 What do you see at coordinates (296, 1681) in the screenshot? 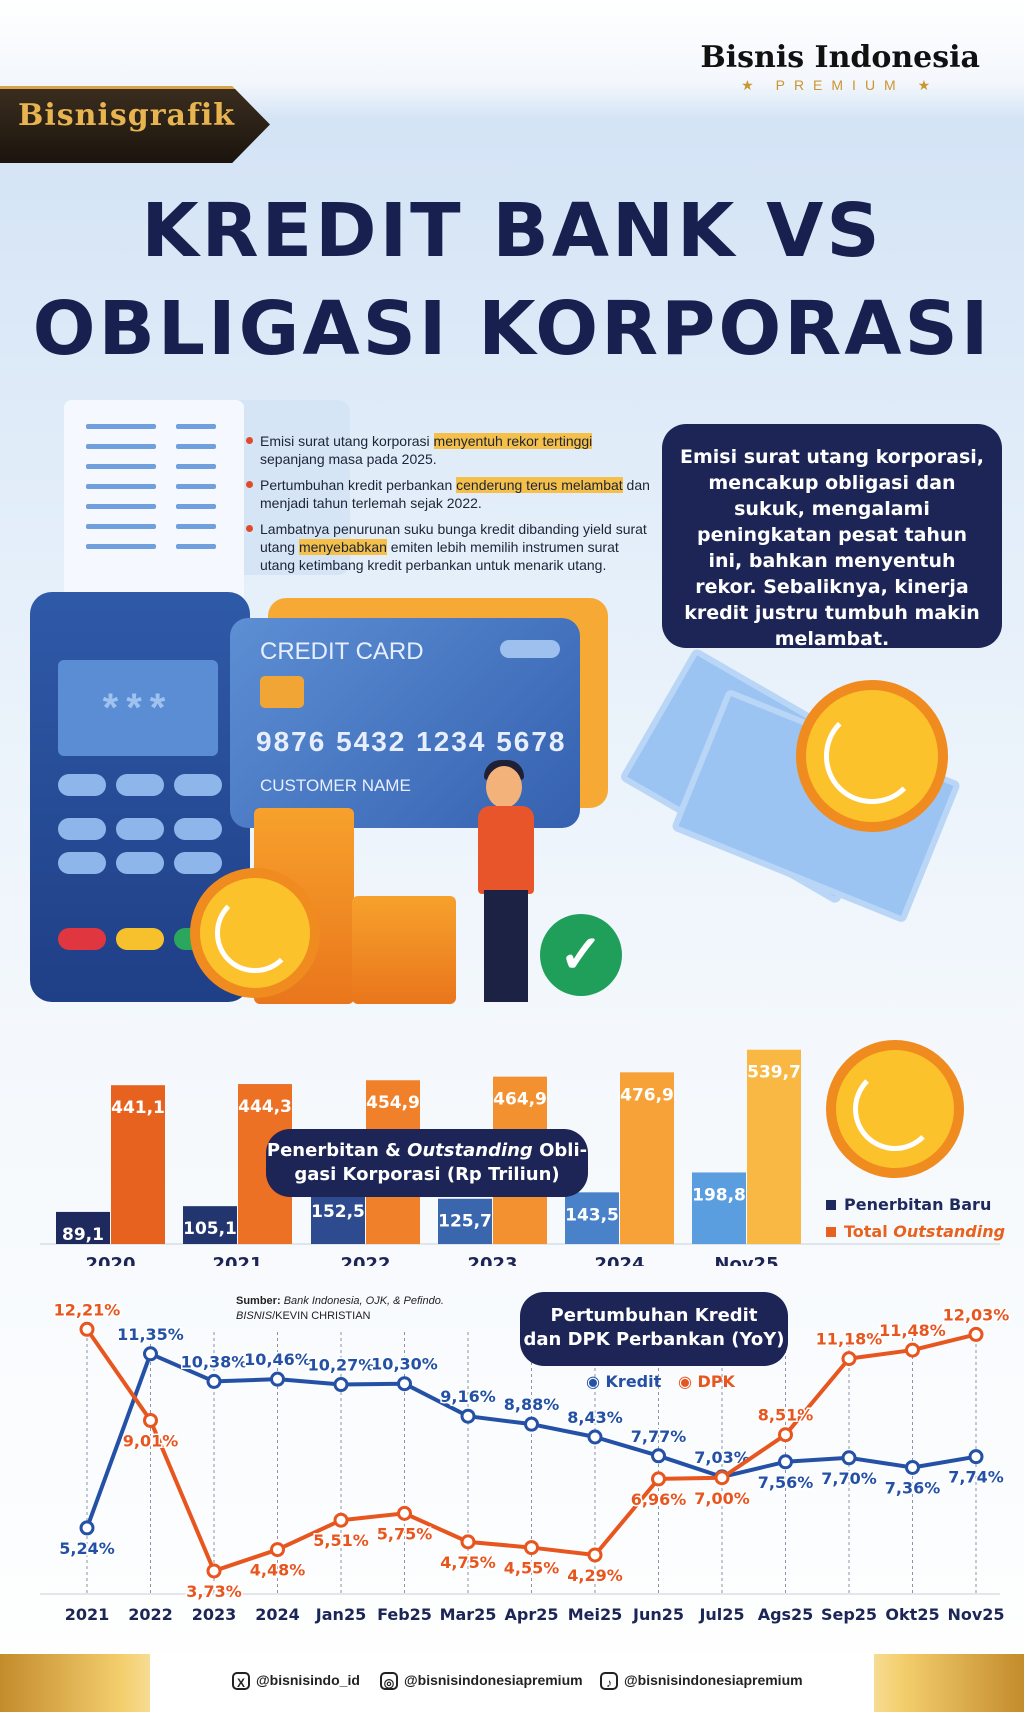
I see `social-x: X @bisnisindo_id` at bounding box center [296, 1681].